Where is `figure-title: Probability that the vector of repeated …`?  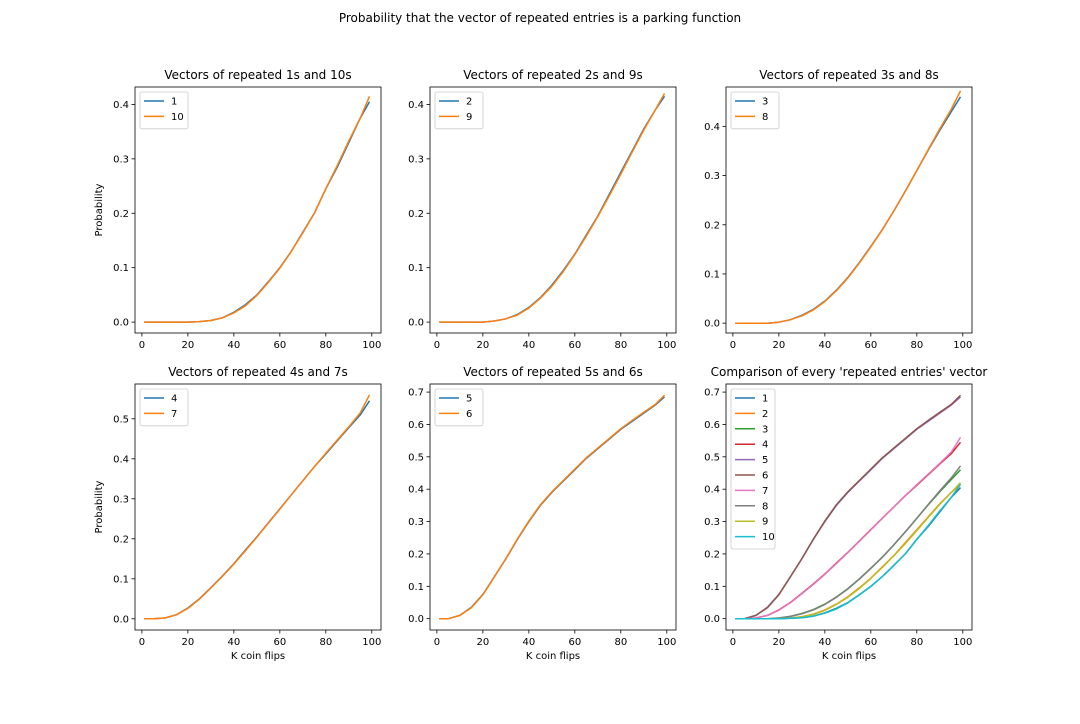
figure-title: Probability that the vector of repeated … is located at coordinates (540, 18).